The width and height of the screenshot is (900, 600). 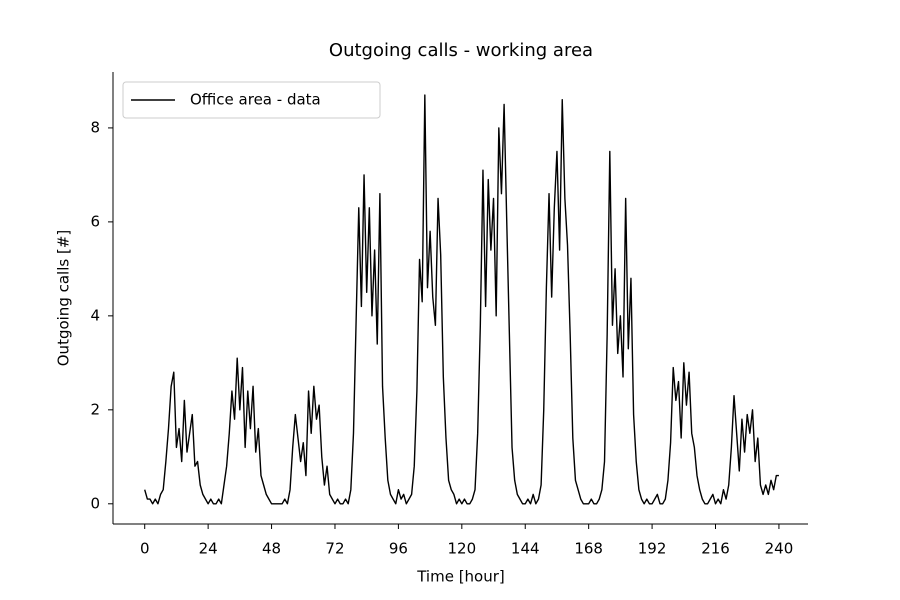 What do you see at coordinates (271, 549) in the screenshot?
I see `x-tick-label: 48` at bounding box center [271, 549].